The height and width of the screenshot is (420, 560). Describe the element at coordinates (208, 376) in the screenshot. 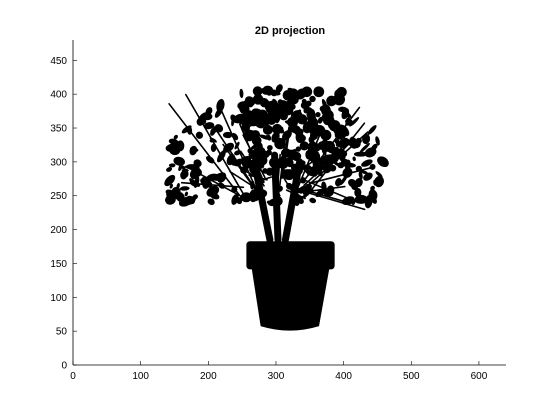

I see `x-tick-label: 200` at that location.